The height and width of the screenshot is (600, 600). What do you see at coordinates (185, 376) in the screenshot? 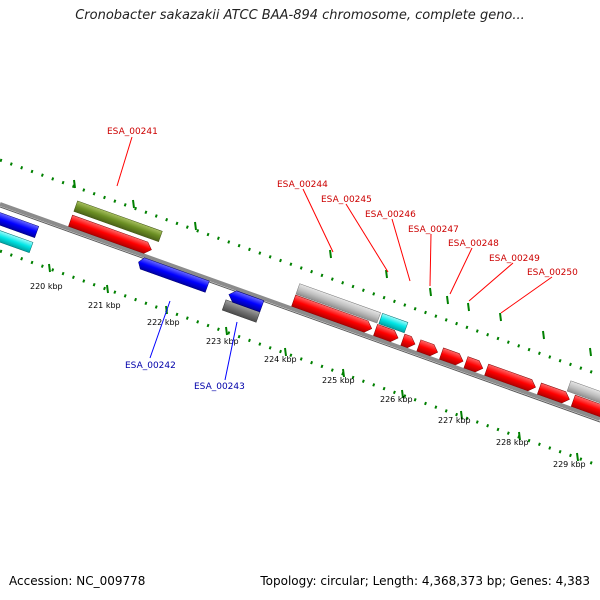
I see `gene-labels-reverse: ESA_00242 ESA_00243` at bounding box center [185, 376].